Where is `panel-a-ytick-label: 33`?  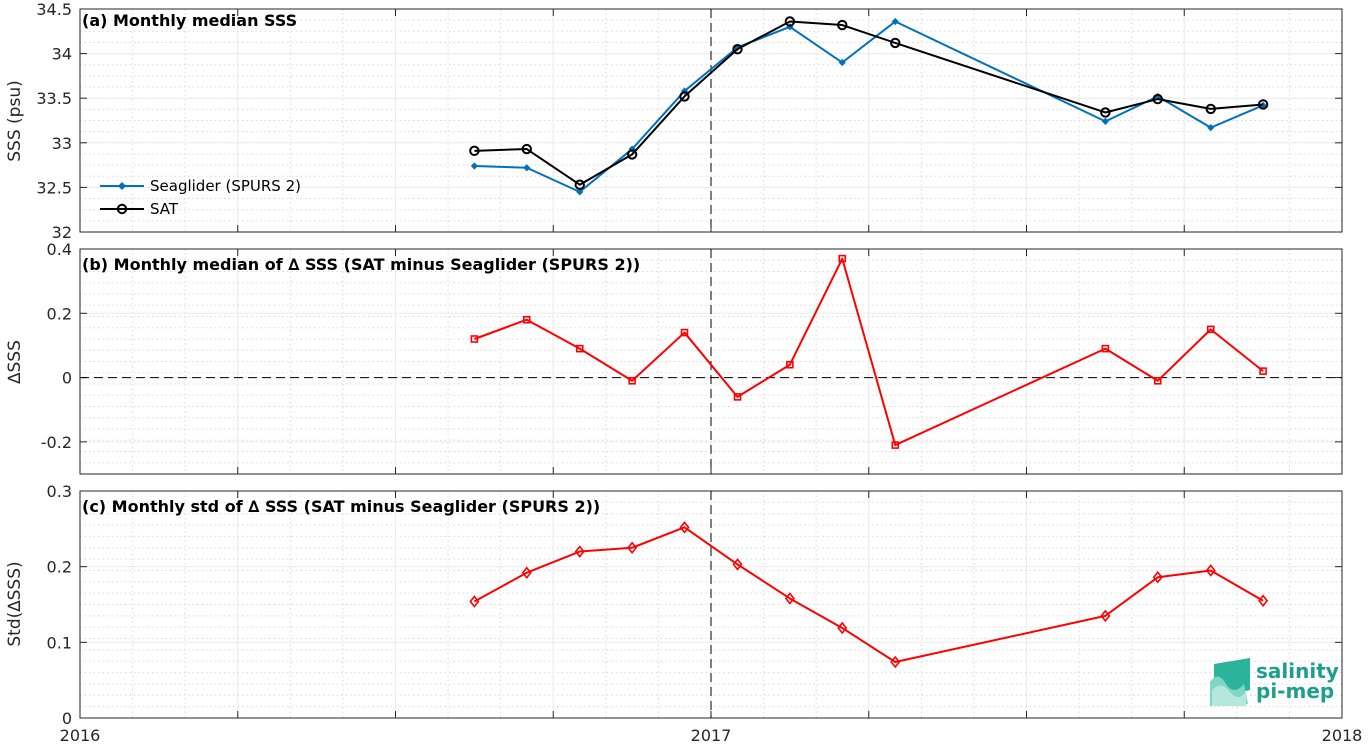 panel-a-ytick-label: 33 is located at coordinates (62, 143).